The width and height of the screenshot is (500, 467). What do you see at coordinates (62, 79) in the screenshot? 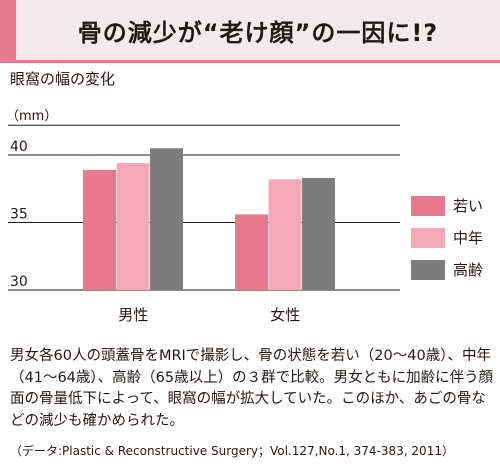
I see `chart-title: 眼窩の幅の変化` at bounding box center [62, 79].